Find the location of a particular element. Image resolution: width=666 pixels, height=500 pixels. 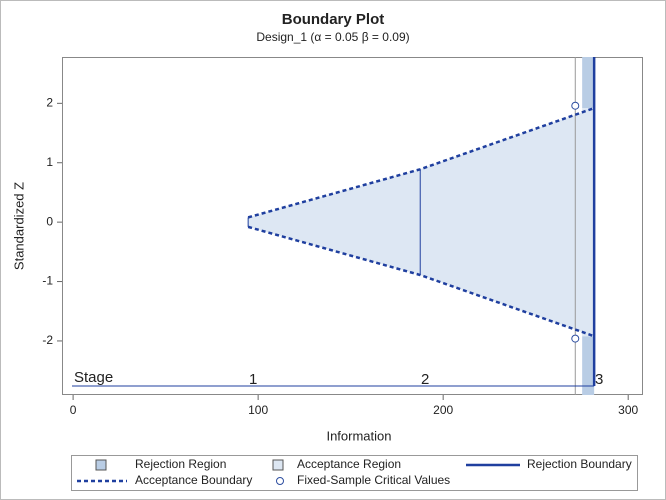

stage-label: Stage is located at coordinates (93, 377).